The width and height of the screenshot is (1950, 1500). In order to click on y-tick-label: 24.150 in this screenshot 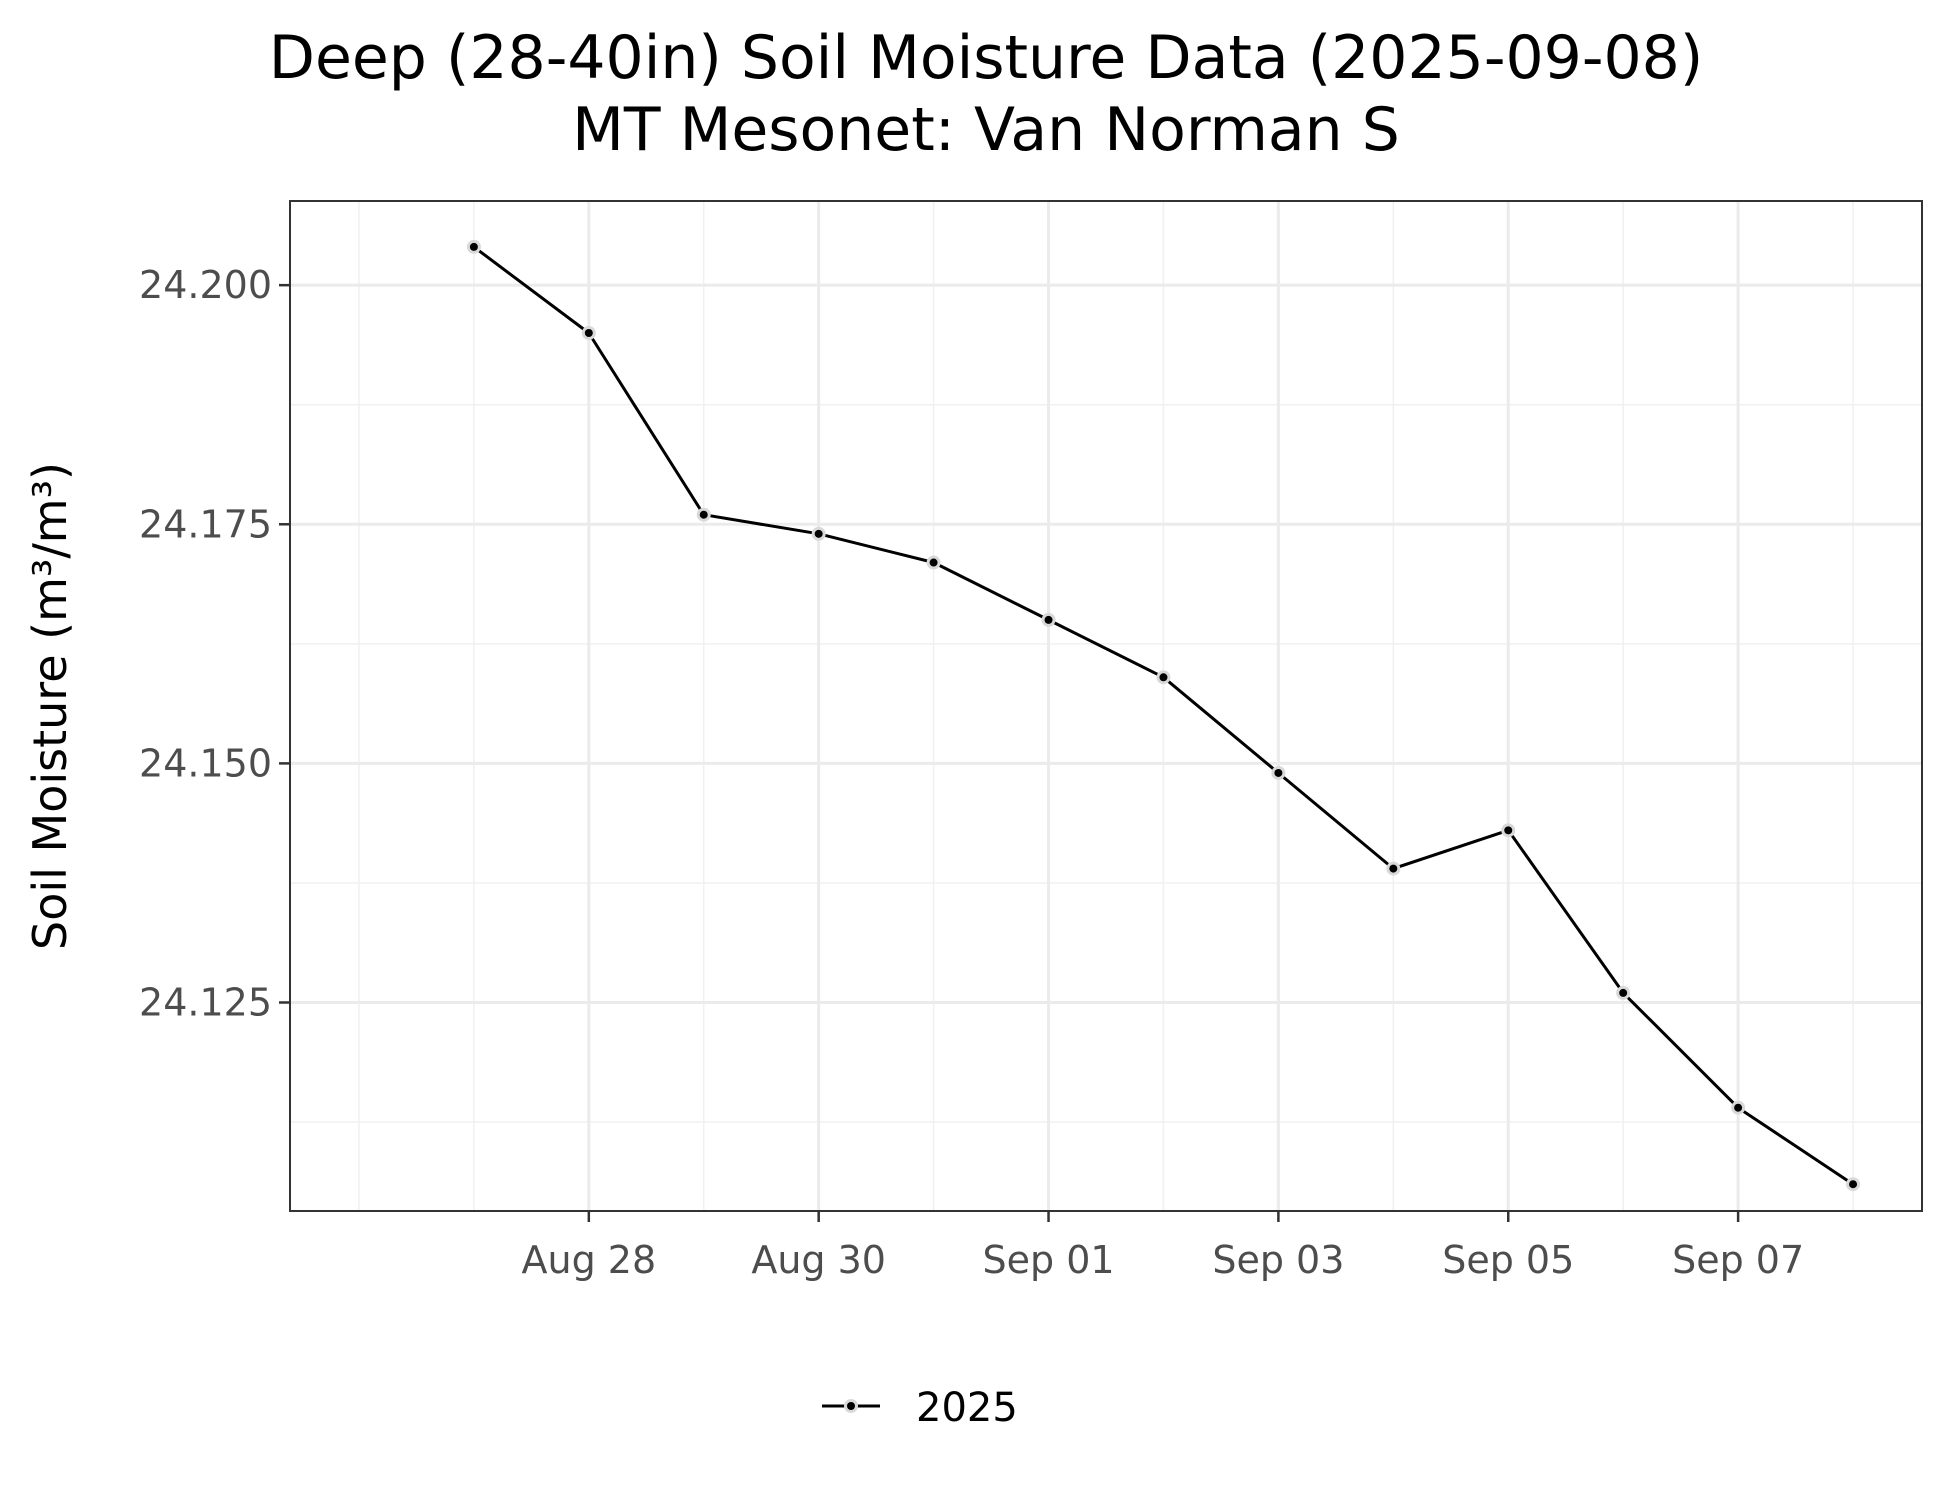, I will do `click(205, 763)`.